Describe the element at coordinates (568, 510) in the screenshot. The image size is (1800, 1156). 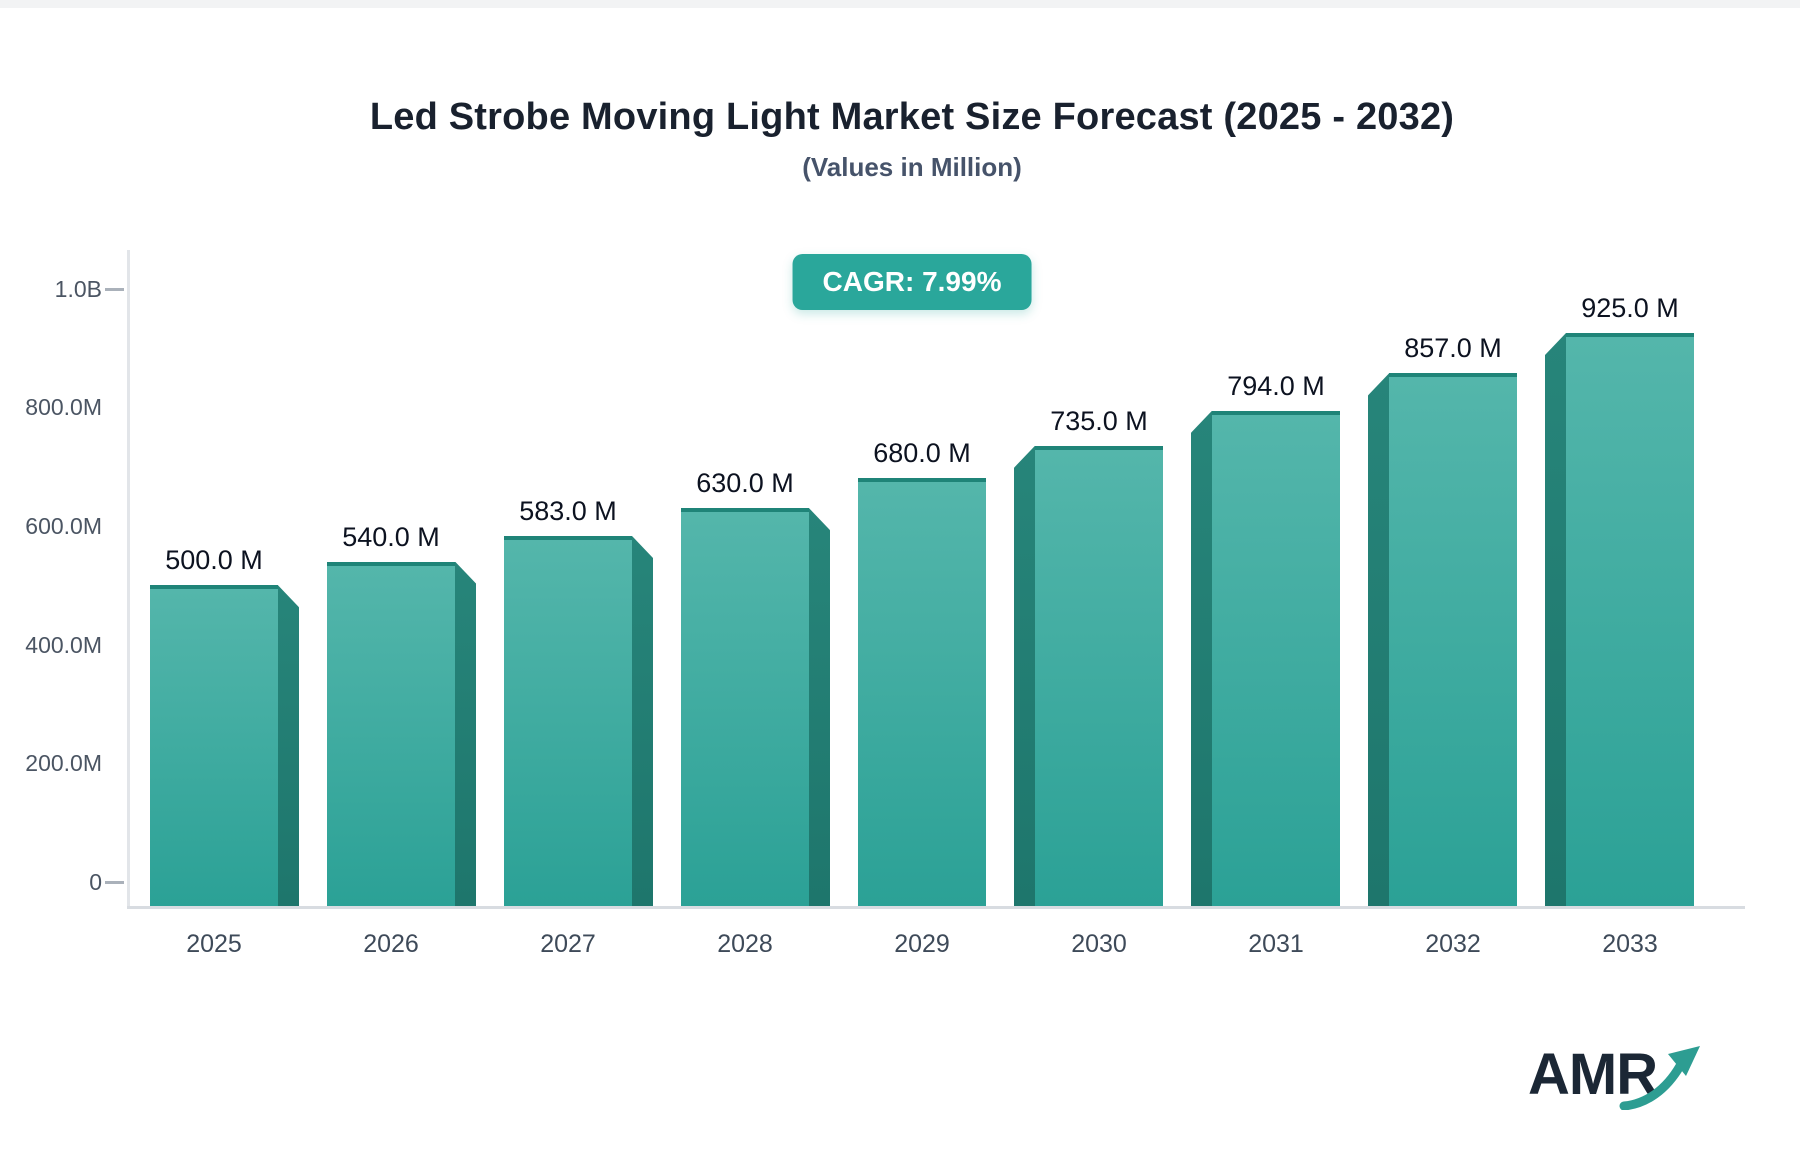
I see `bar-value-label-2027: 583.0 M` at that location.